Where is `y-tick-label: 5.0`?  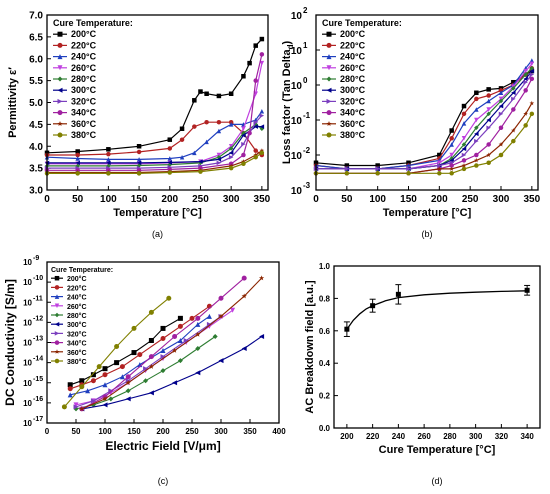 y-tick-label: 5.0 is located at coordinates (36, 103).